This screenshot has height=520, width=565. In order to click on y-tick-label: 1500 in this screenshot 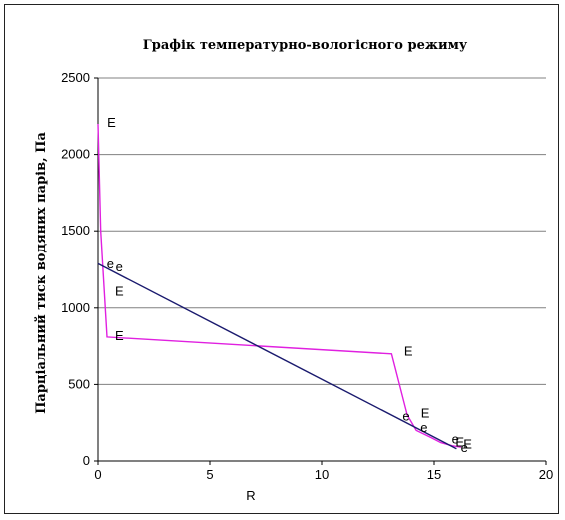, I will do `click(75, 230)`.